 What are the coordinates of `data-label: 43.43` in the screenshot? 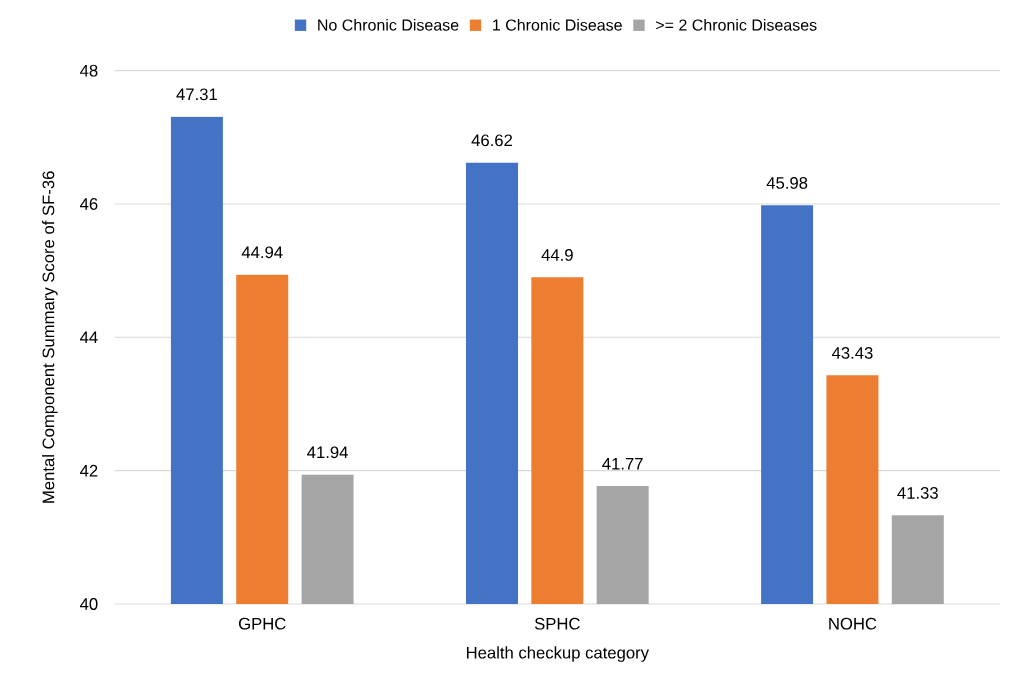 It's located at (852, 353).